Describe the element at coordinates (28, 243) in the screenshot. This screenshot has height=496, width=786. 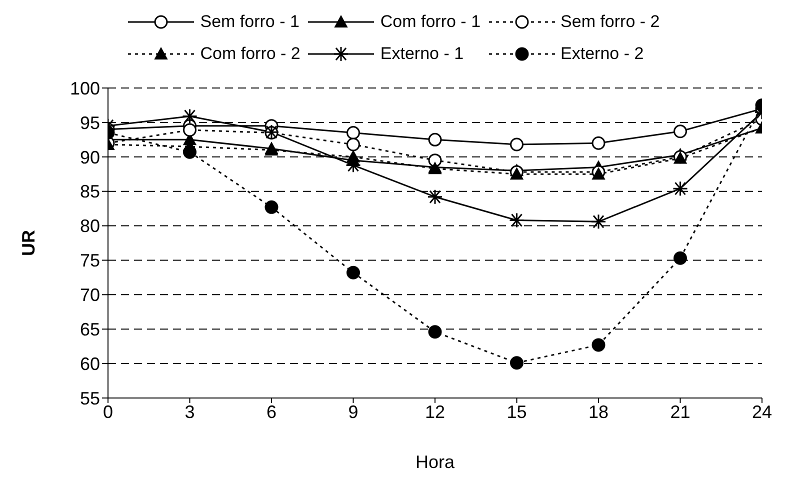
I see `y-axis-title: UR` at that location.